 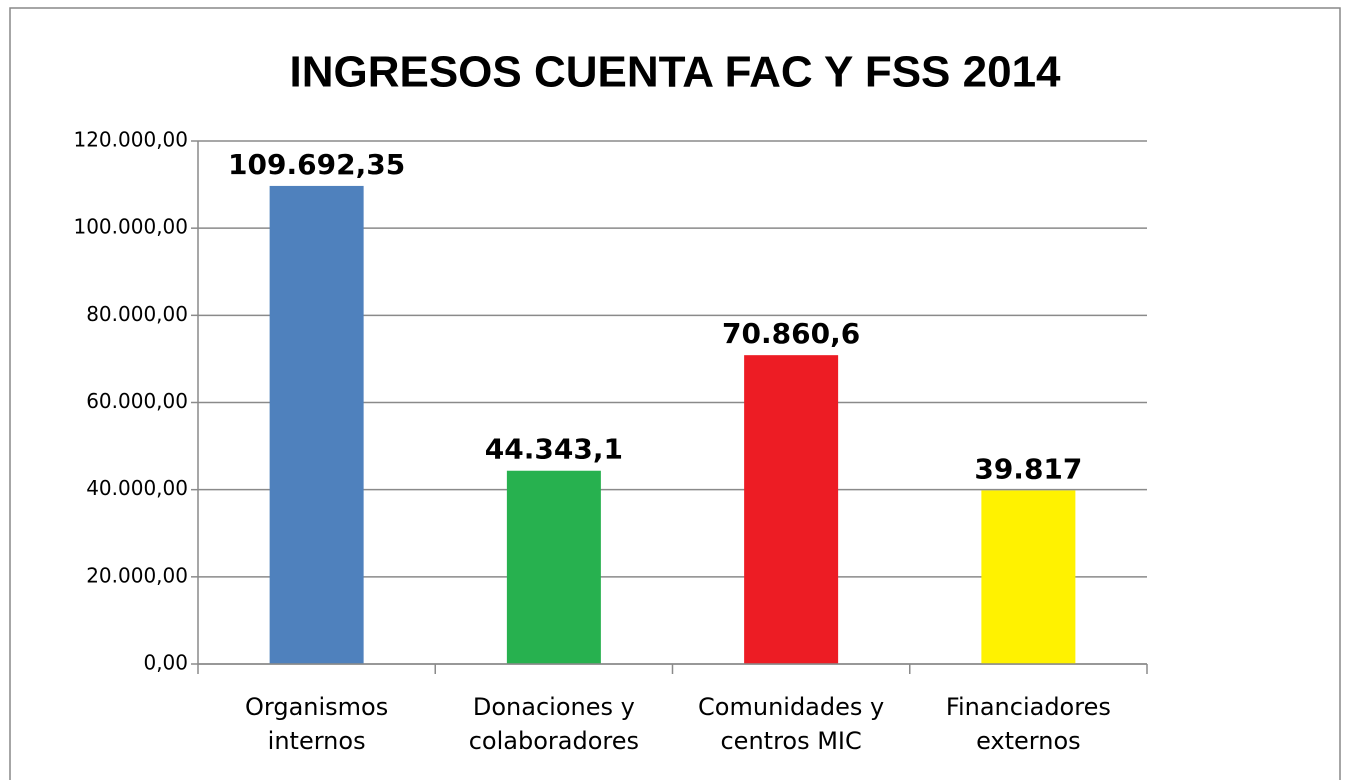 What do you see at coordinates (316, 164) in the screenshot?
I see `data-label: 109.692,35` at bounding box center [316, 164].